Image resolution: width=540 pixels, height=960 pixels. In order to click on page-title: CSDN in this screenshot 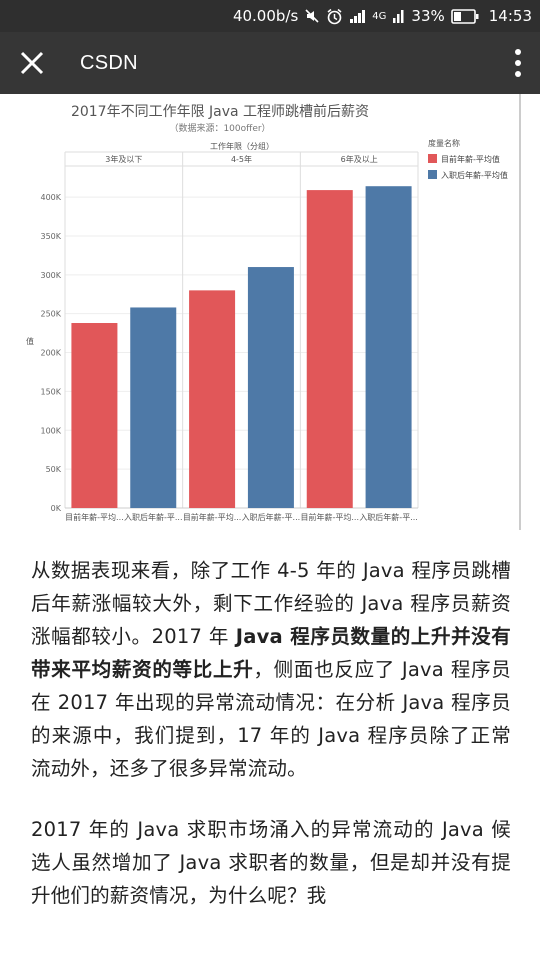, I will do `click(109, 63)`.